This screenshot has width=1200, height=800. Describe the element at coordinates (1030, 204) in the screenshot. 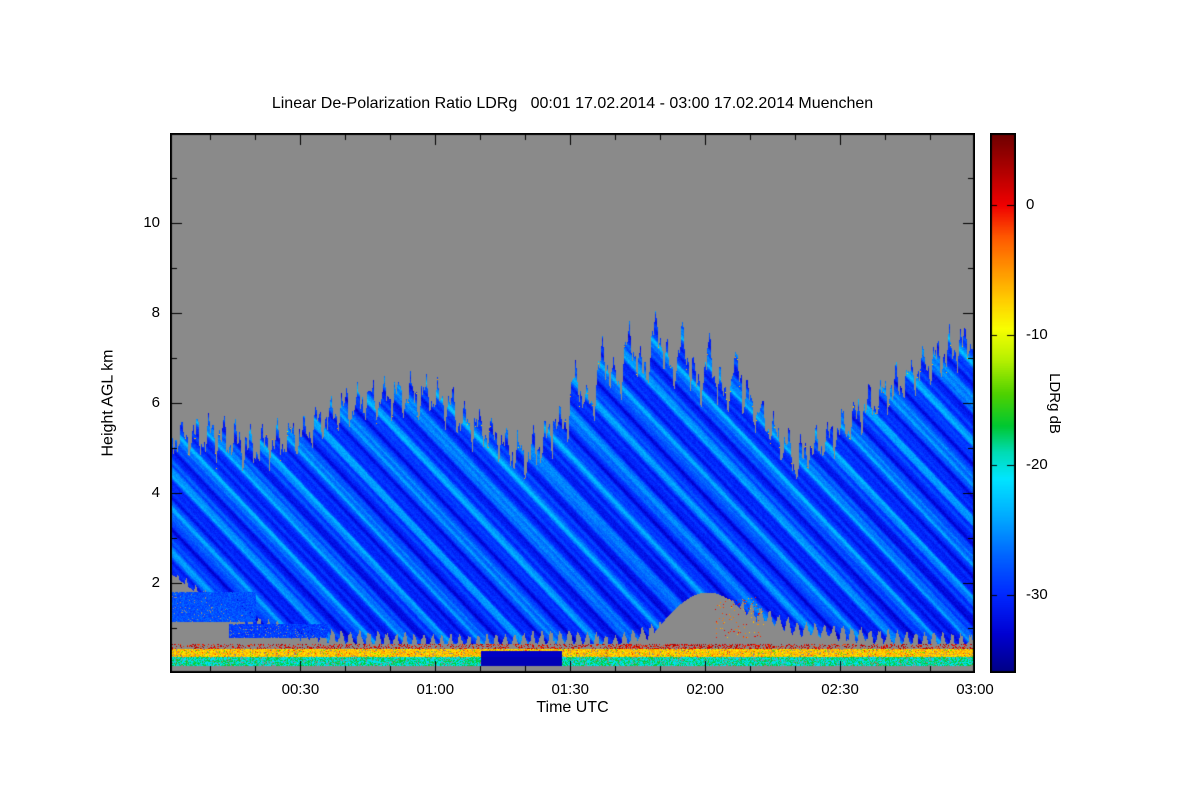

I see `colorbar-tick-label: 0` at that location.